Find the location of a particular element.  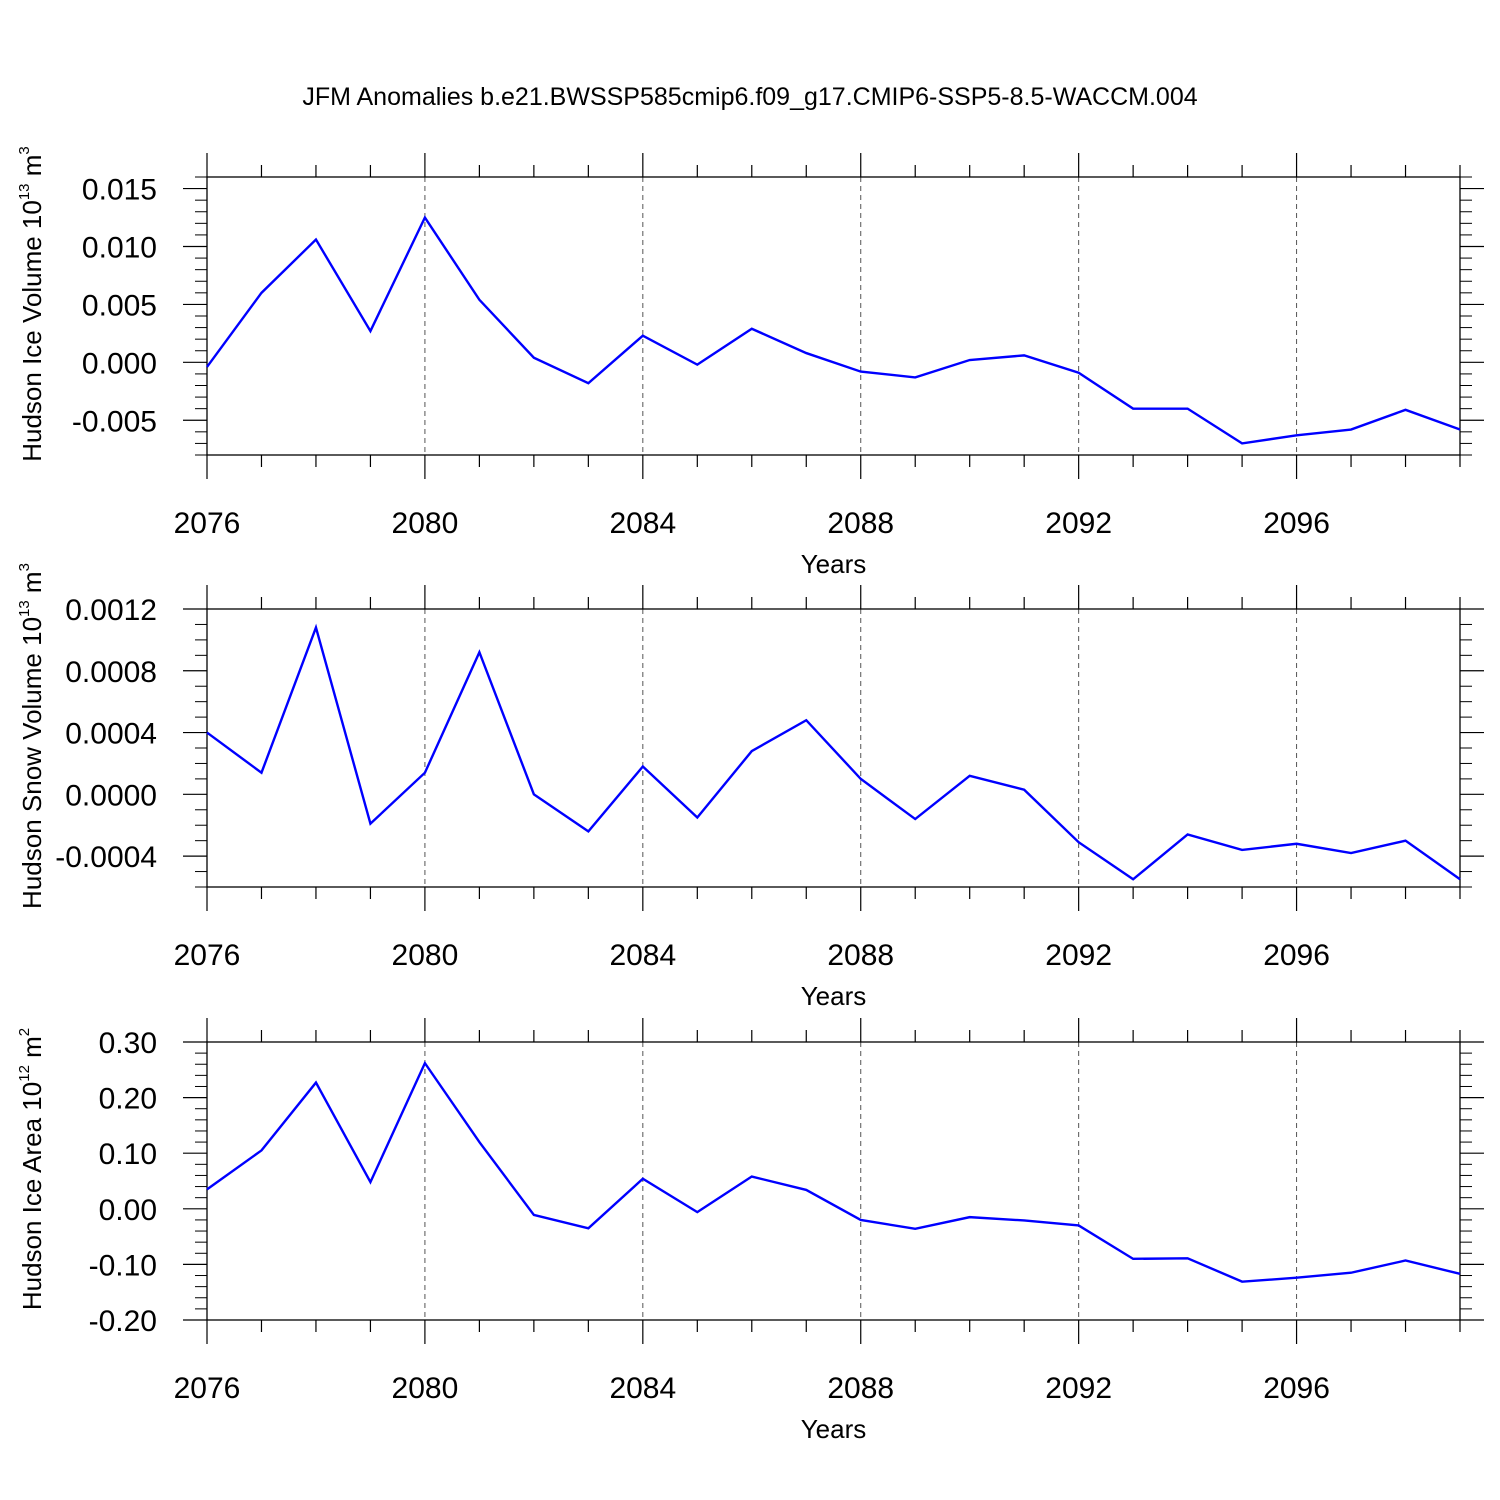

y-axis-title-exponent: 12 is located at coordinates (24, 1073).